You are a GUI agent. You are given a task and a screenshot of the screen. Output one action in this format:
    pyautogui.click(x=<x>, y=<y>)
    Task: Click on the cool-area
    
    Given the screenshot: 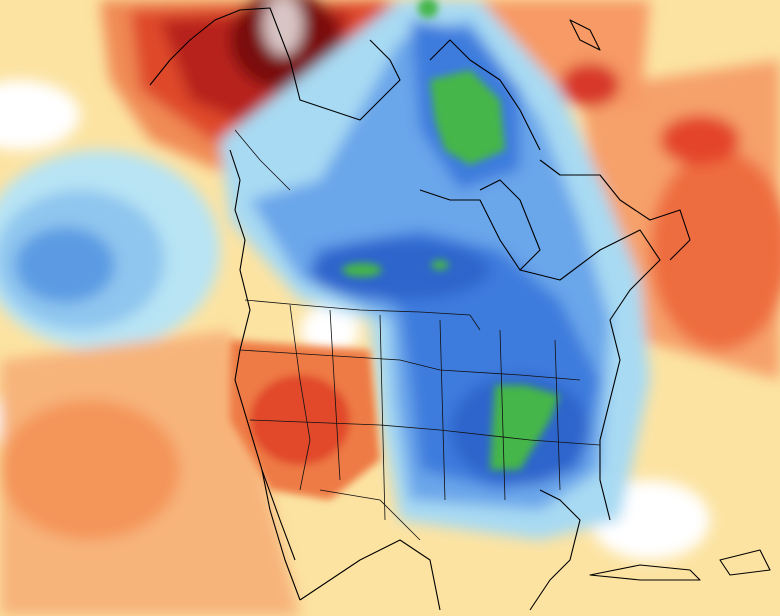 What is the action you would take?
    pyautogui.click(x=65, y=265)
    